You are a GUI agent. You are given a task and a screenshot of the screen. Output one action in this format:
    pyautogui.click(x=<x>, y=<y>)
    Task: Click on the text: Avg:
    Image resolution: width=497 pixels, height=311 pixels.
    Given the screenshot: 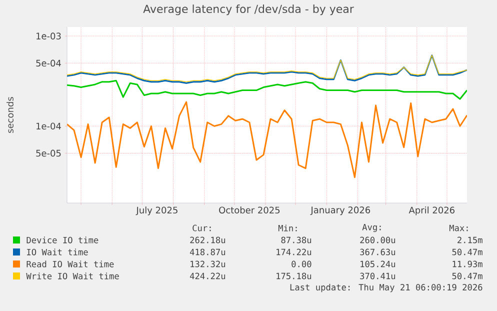 What is the action you would take?
    pyautogui.click(x=371, y=228)
    